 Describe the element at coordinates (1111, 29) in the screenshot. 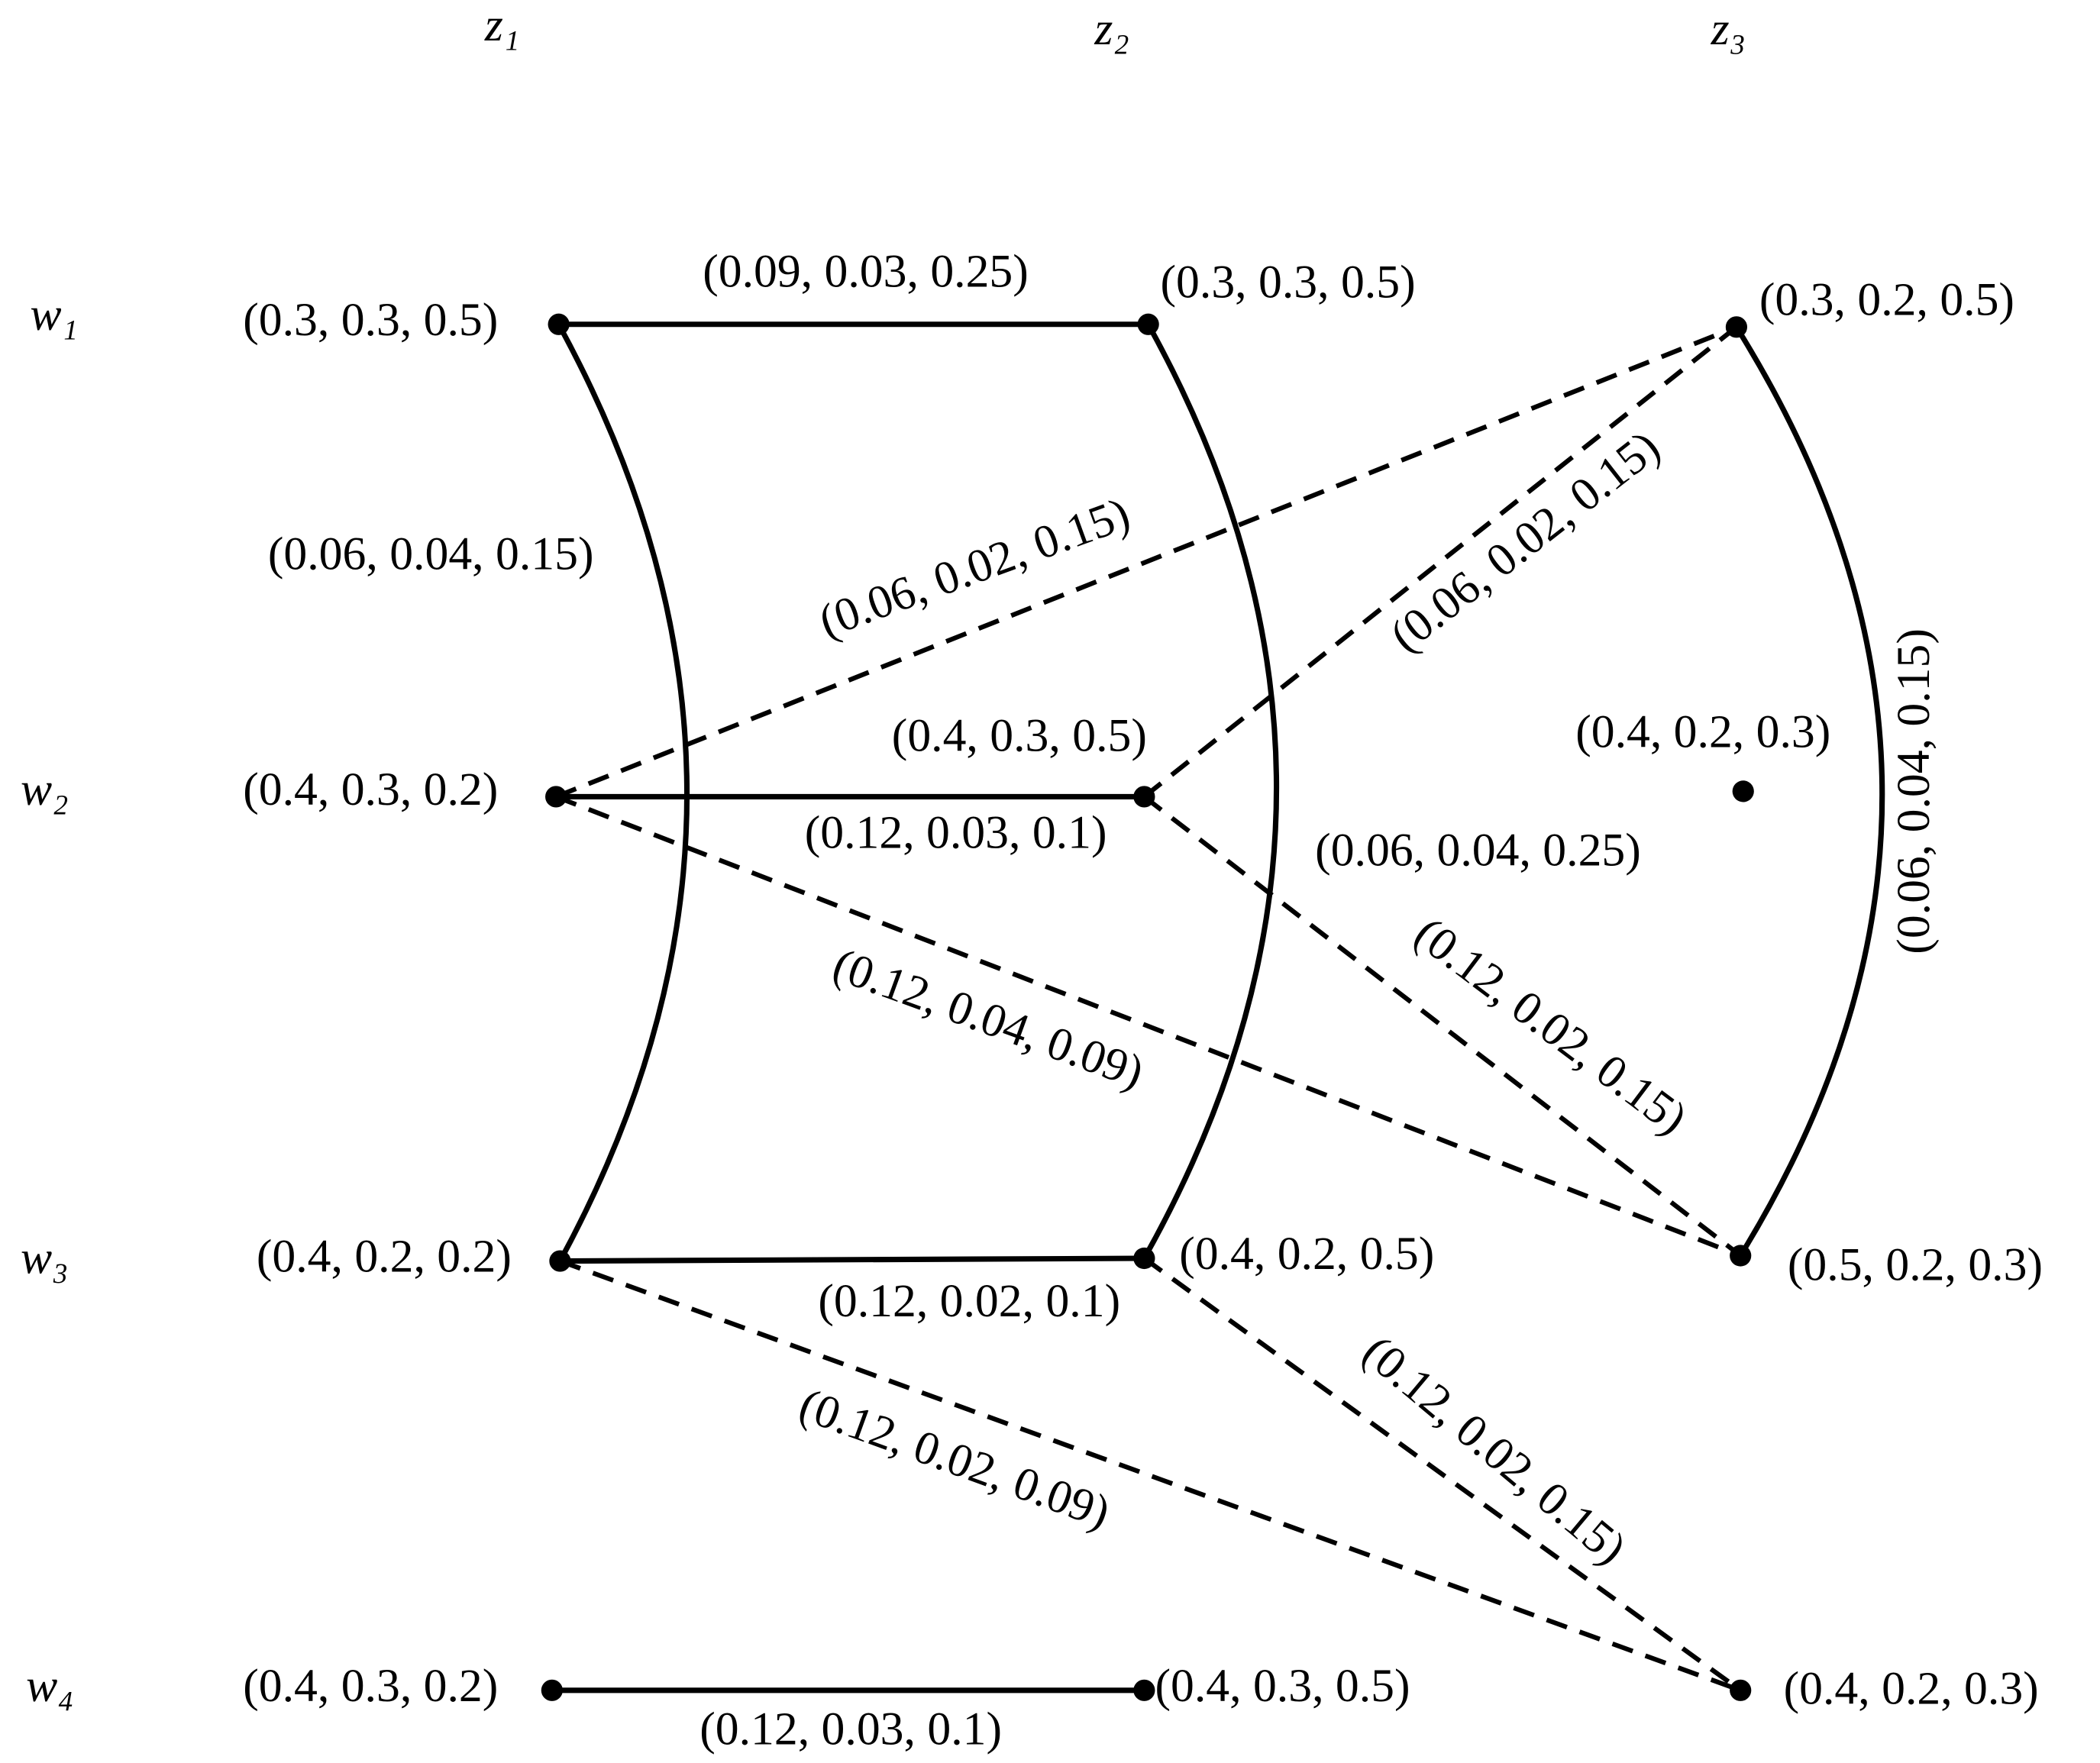

I see `column-label: z₂` at that location.